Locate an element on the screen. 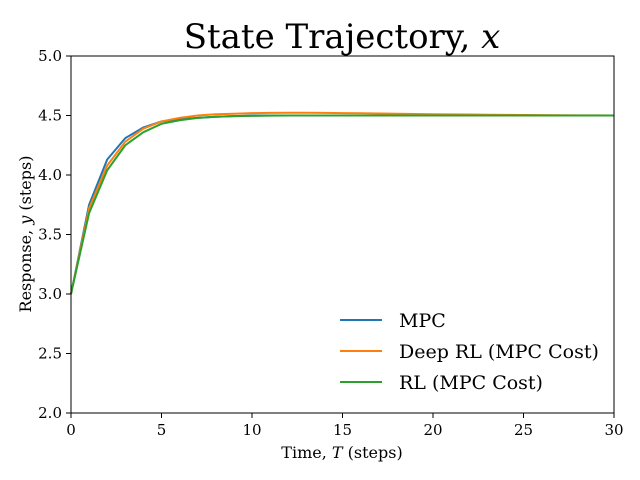 This screenshot has height=480, width=640. x-tick-label: 25 is located at coordinates (523, 430).